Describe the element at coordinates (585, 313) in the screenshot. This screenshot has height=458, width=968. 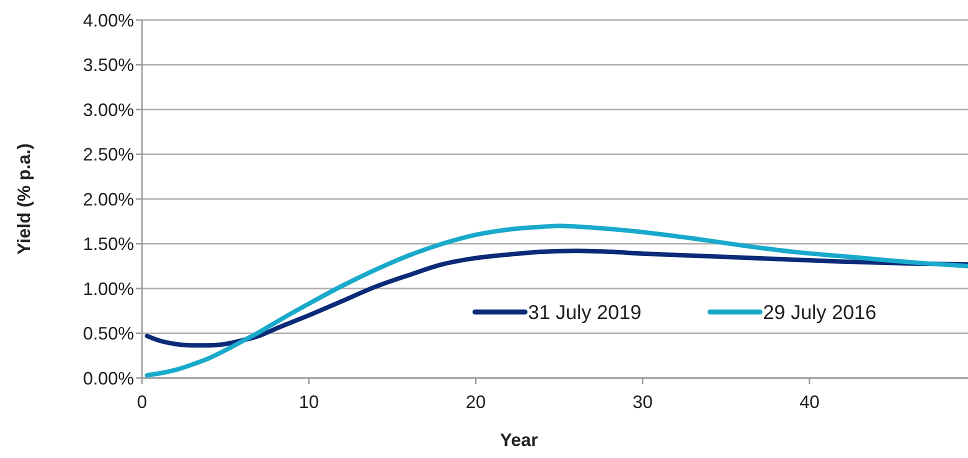
I see `legend-label: 31 July 2019` at that location.